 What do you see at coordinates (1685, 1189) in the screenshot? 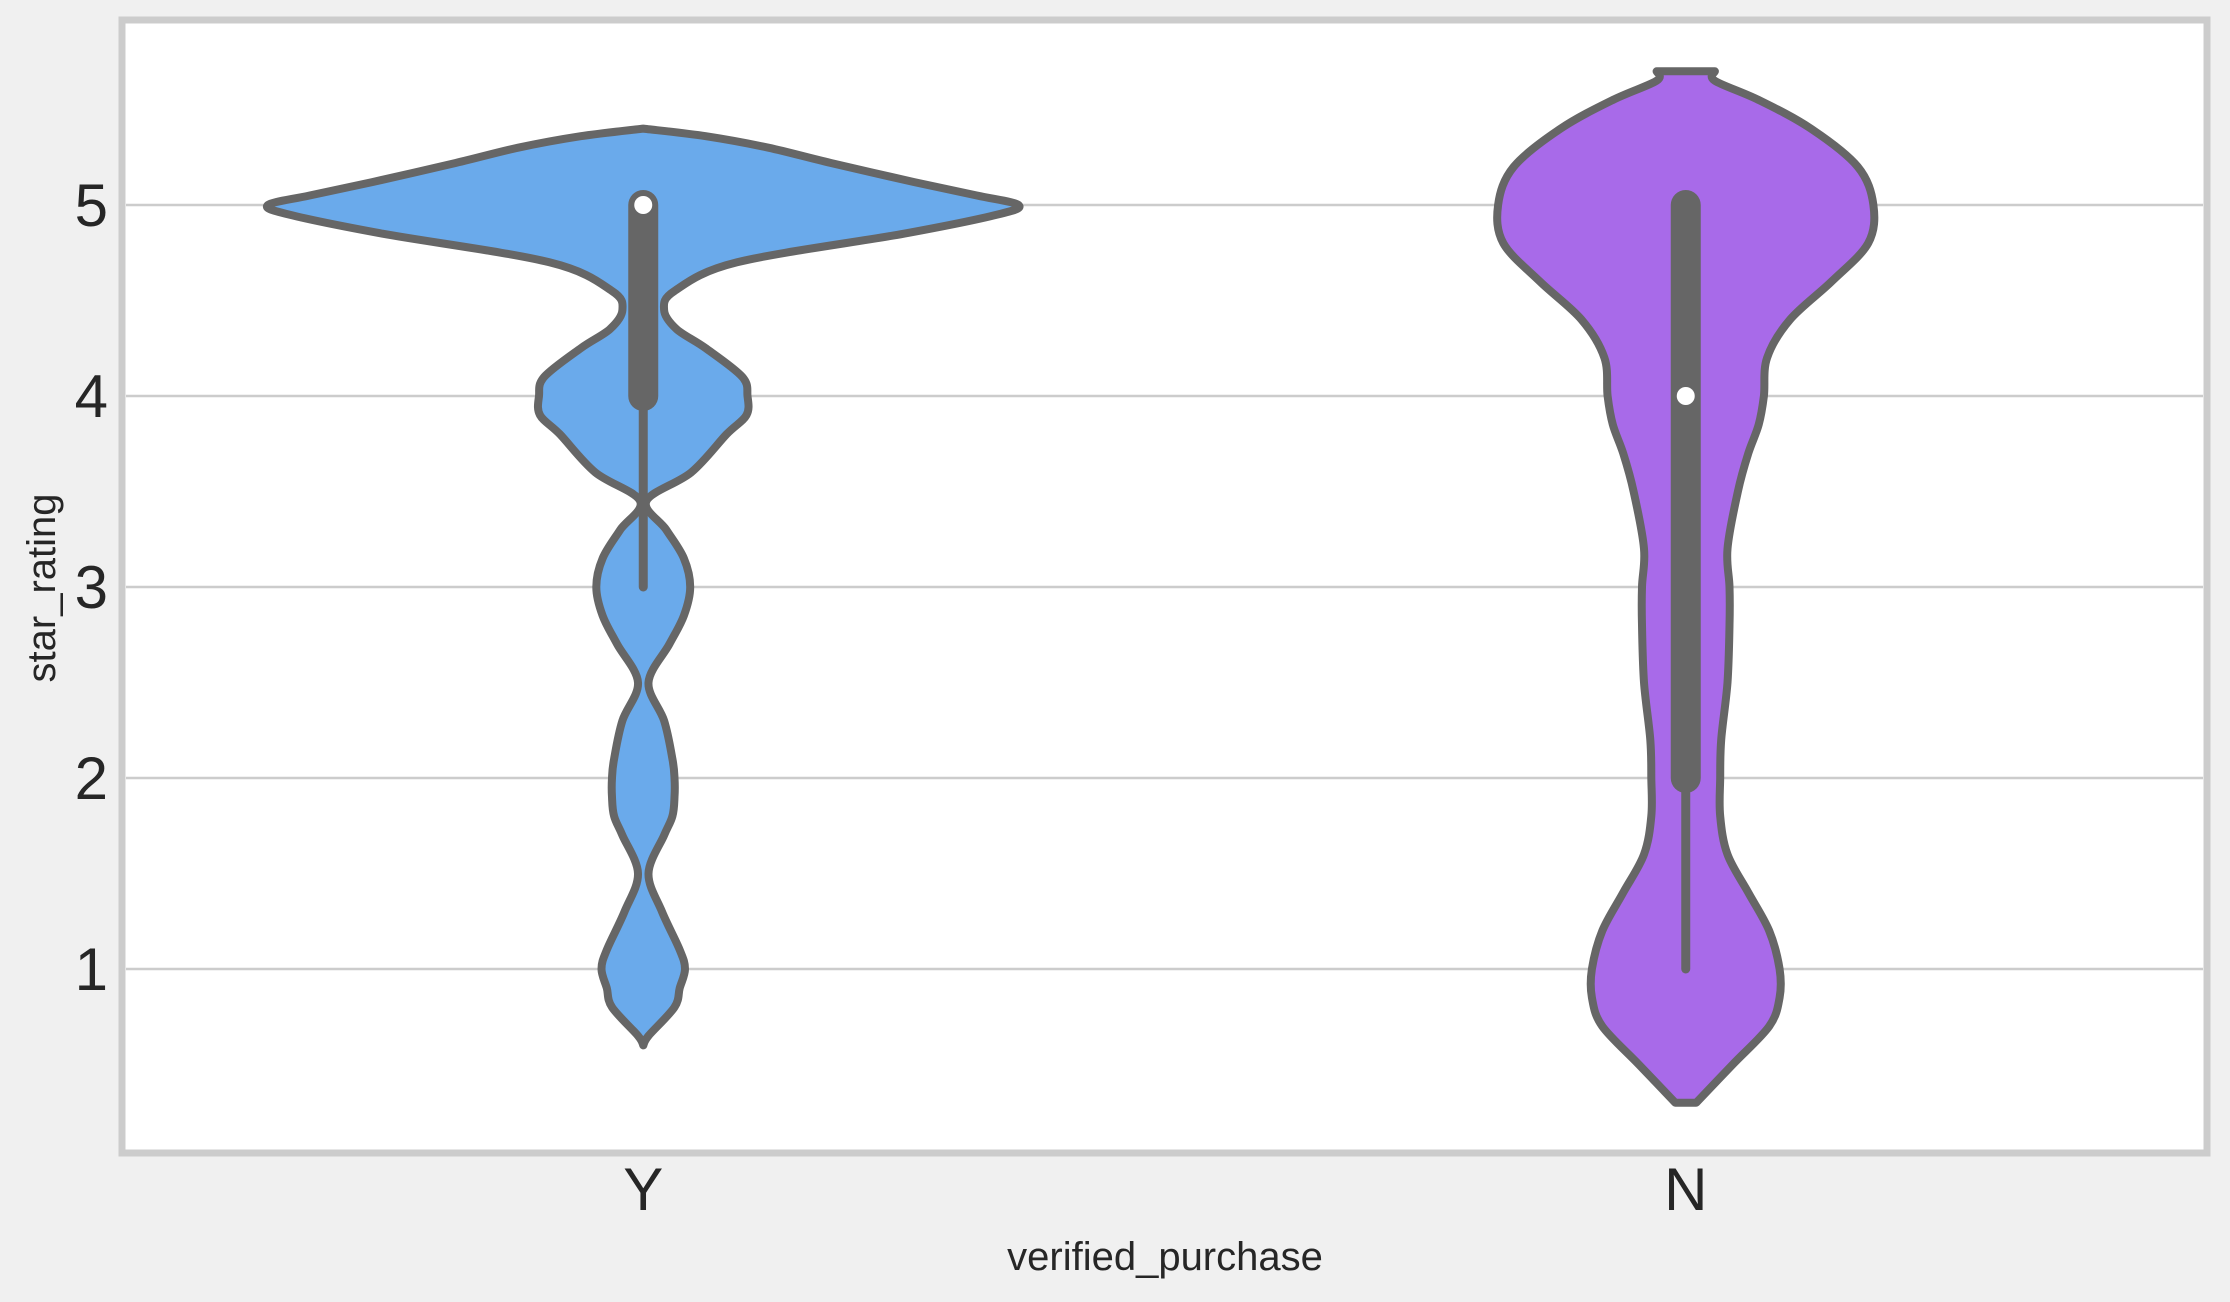
I see `x-tick-label-n: N` at bounding box center [1685, 1189].